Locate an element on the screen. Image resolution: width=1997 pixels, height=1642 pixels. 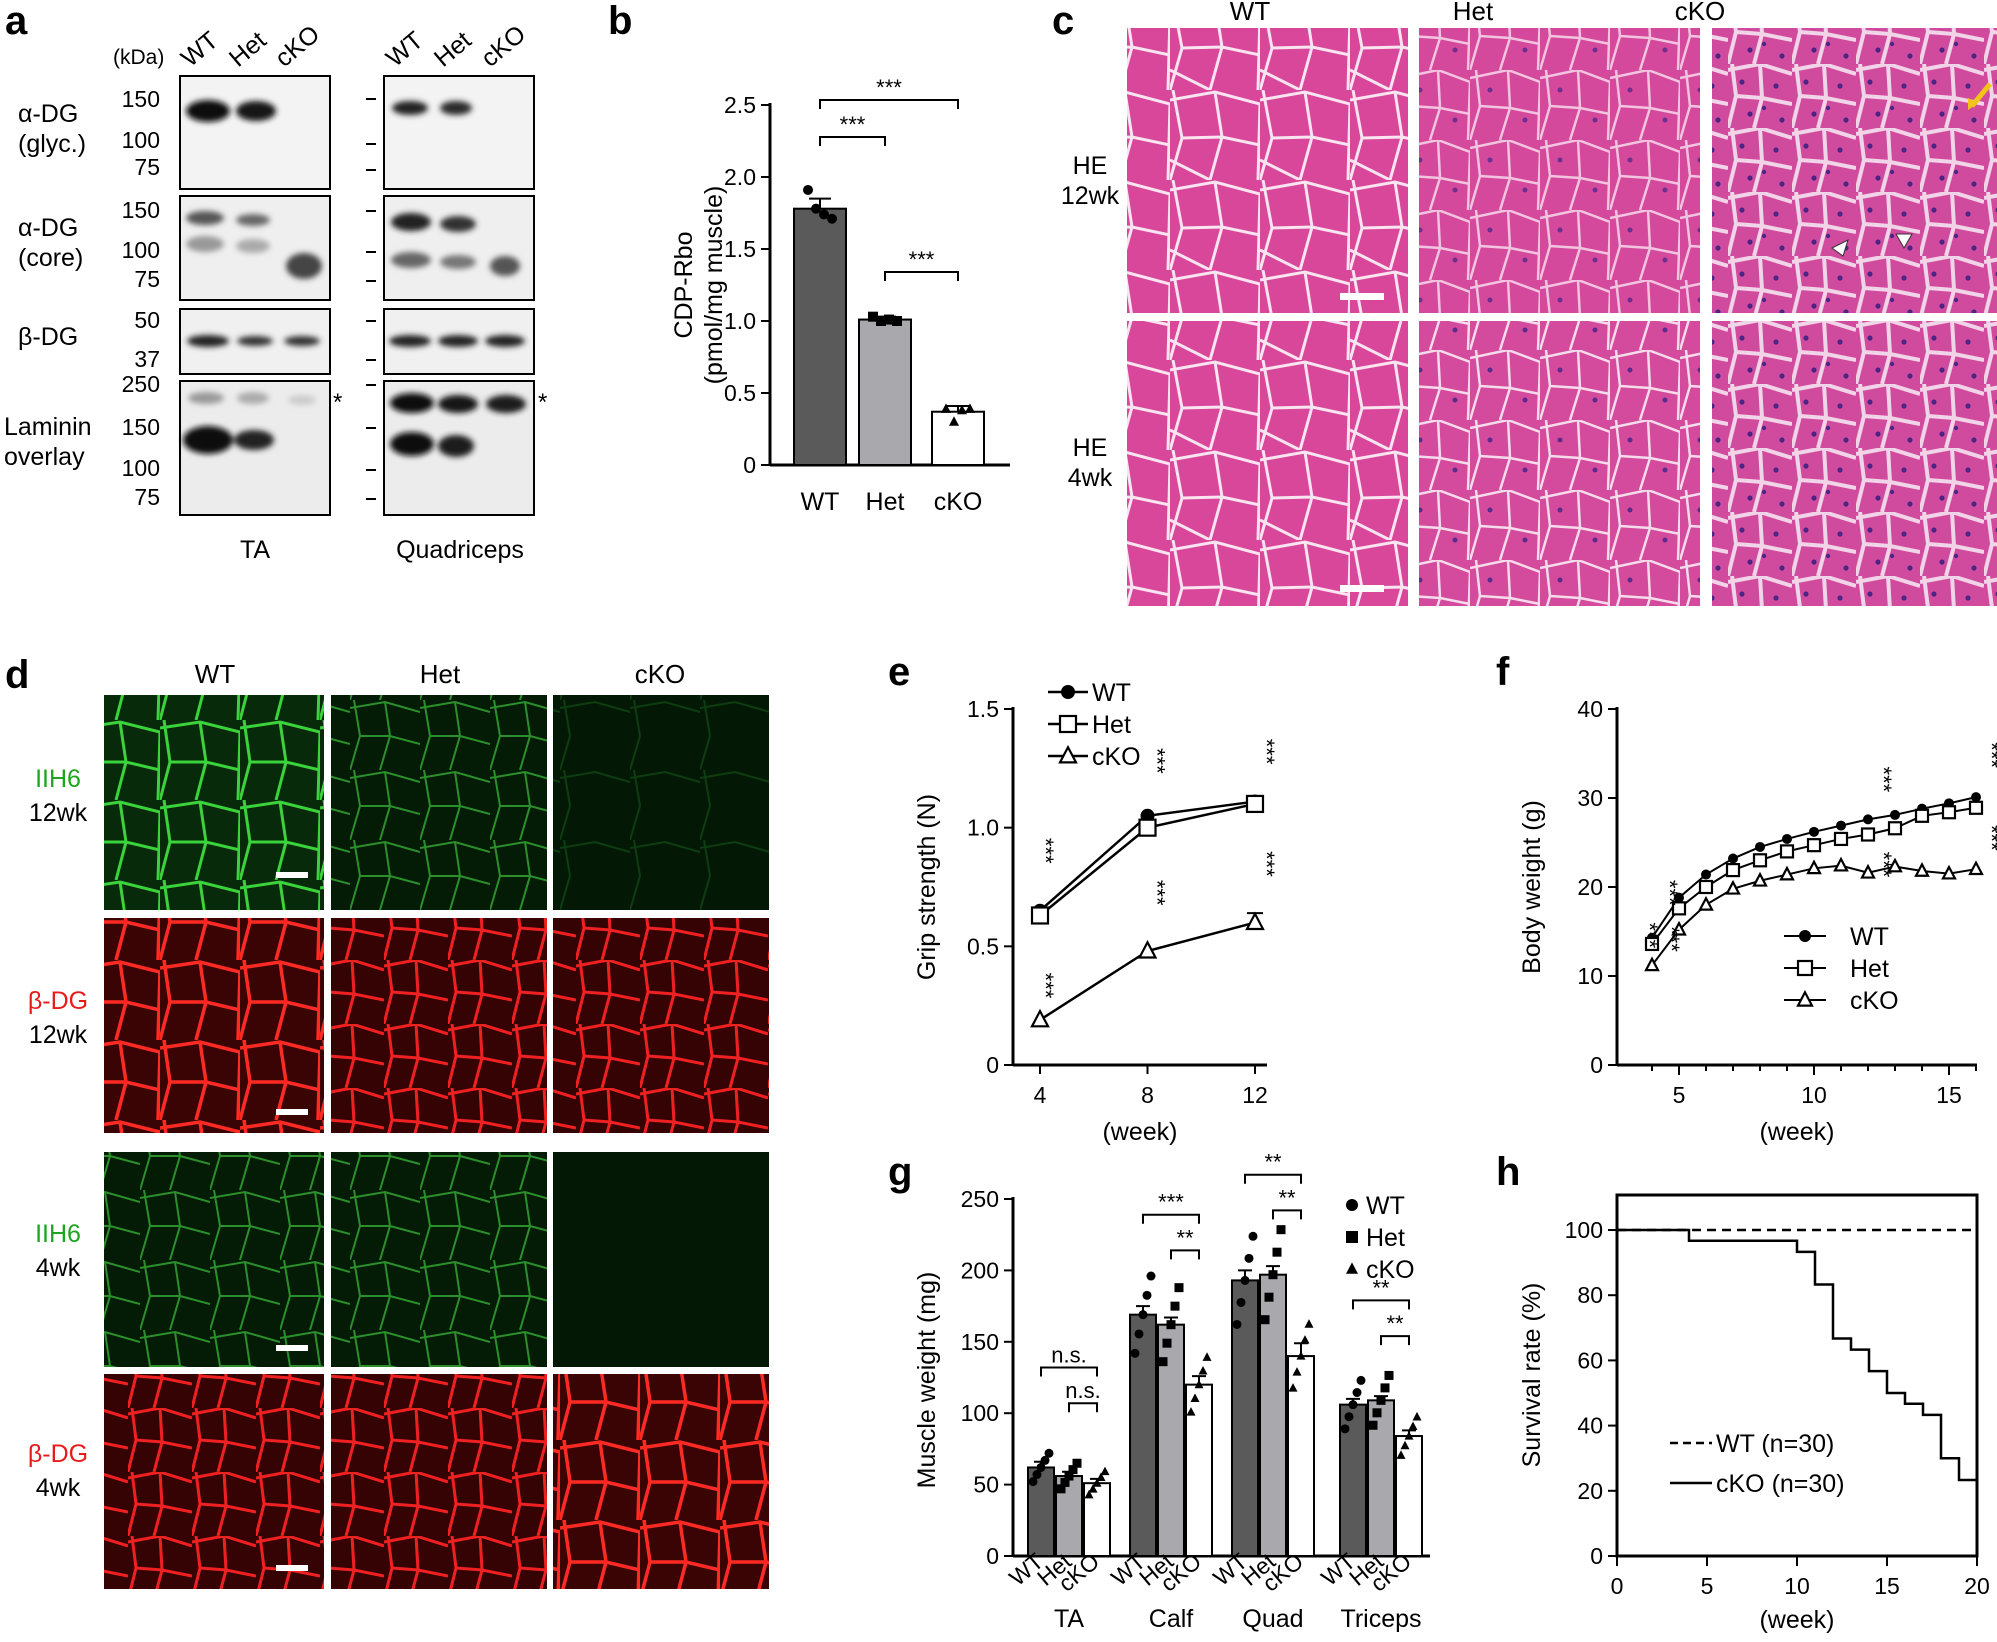
y-tick-label: 2.0 is located at coordinates (740, 177).